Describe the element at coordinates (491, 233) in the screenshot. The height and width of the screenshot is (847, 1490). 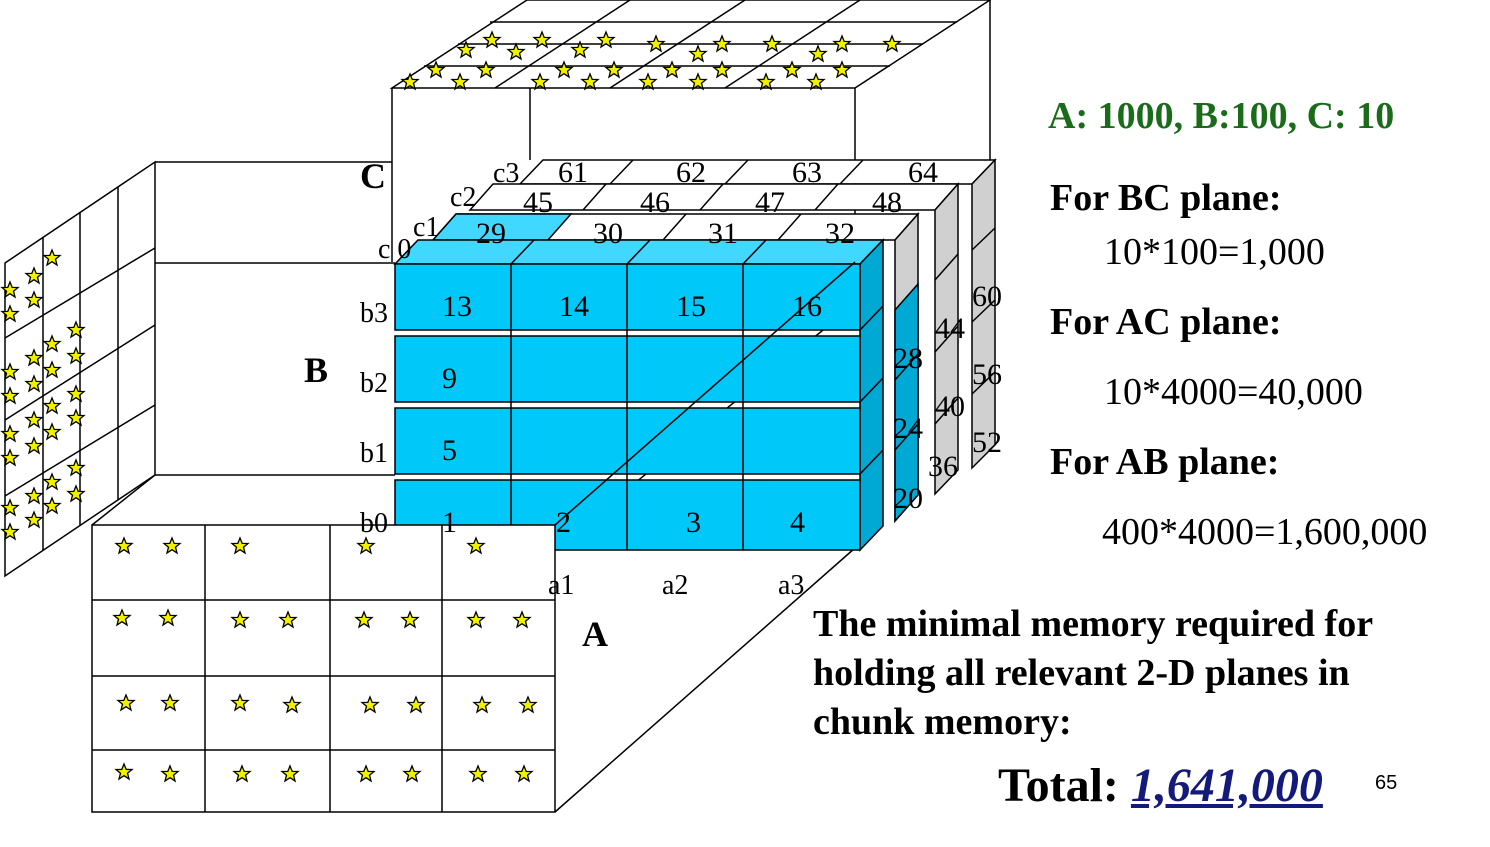
I see `chunk-29: 29` at that location.